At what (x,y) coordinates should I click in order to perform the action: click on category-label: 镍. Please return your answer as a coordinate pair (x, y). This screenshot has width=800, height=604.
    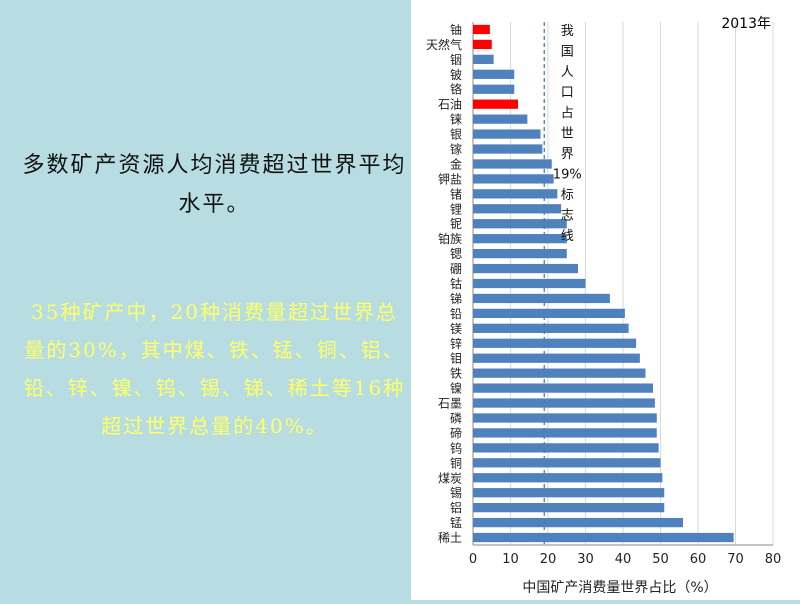
    Looking at the image, I should click on (456, 389).